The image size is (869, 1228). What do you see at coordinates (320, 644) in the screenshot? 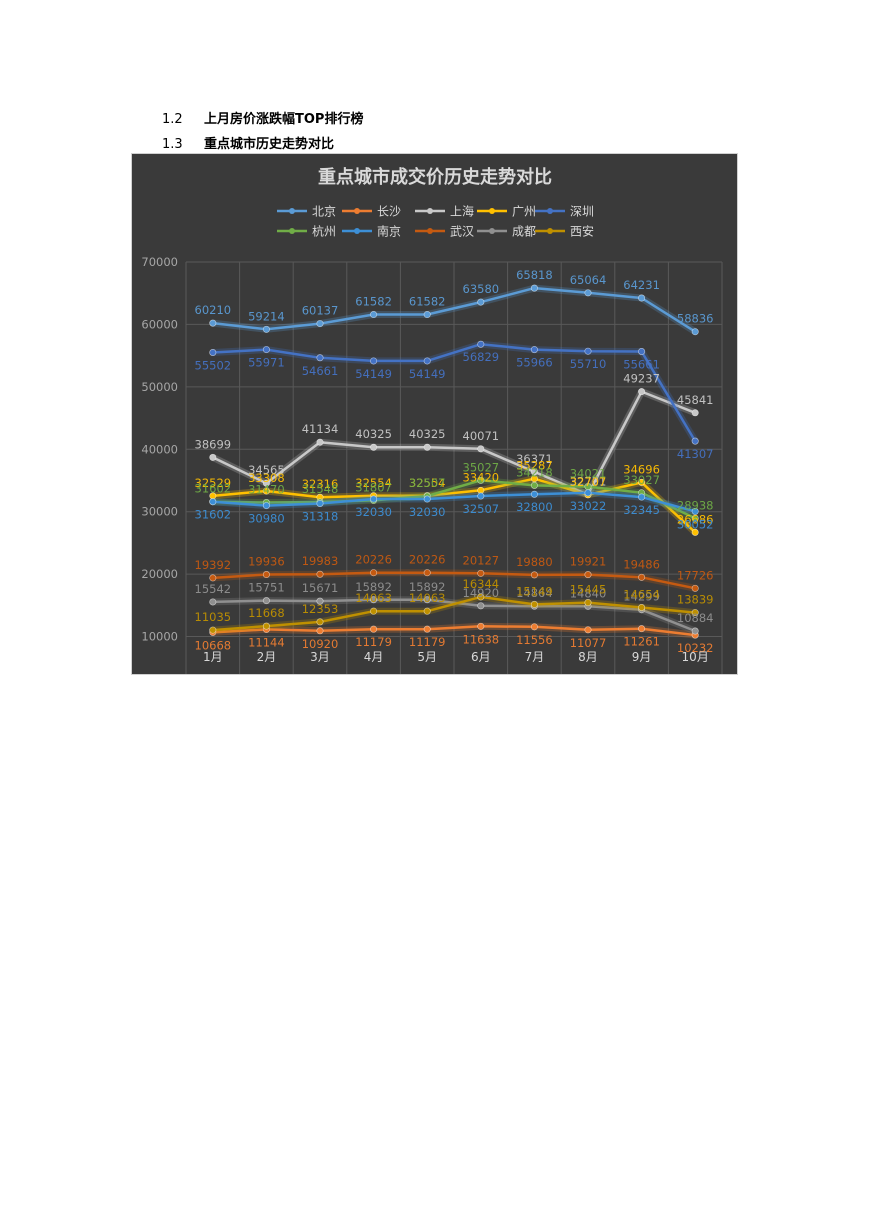
I see `data-label: 10920` at bounding box center [320, 644].